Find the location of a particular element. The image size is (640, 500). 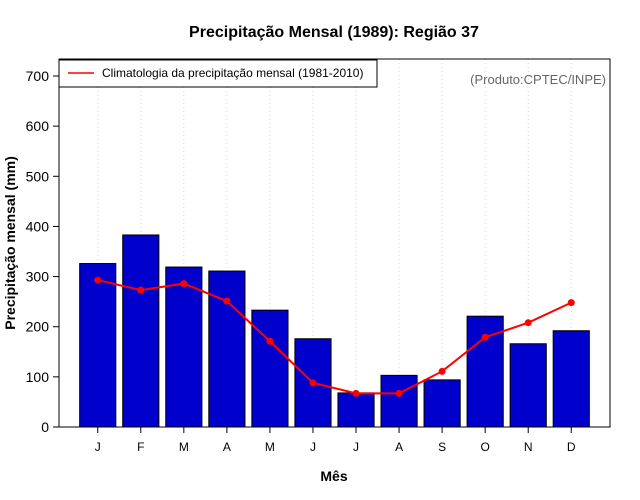

y-tick-label: 500 is located at coordinates (38, 176).